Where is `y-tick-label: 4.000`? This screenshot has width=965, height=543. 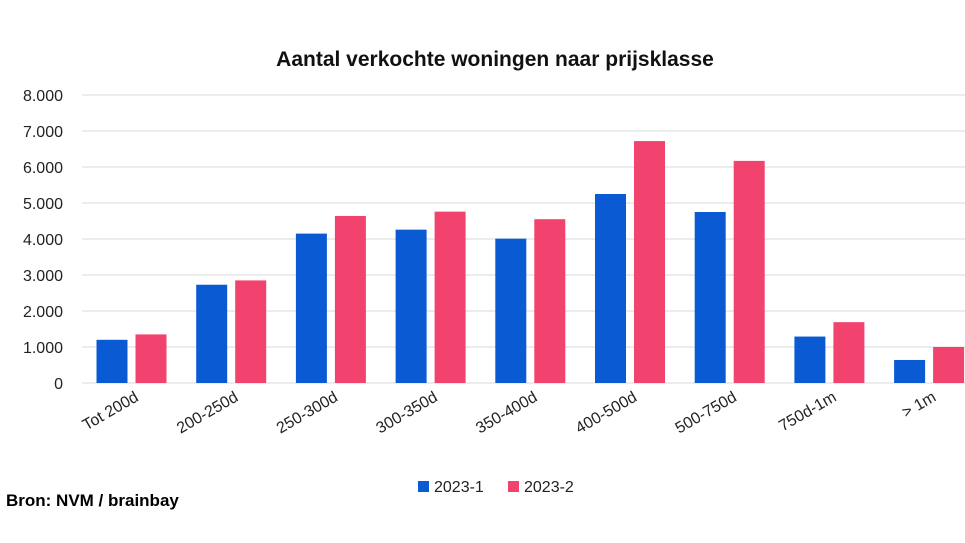 y-tick-label: 4.000 is located at coordinates (43, 240).